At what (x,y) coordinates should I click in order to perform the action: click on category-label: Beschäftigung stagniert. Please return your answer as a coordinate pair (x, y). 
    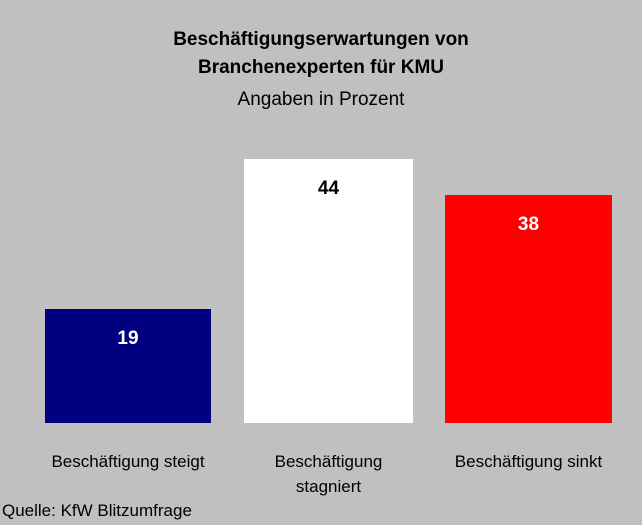
    Looking at the image, I should click on (328, 474).